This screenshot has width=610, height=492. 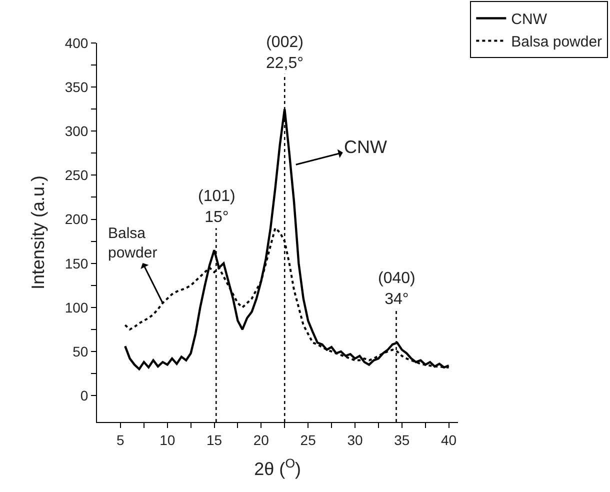 I want to click on x-tick-label: 5, so click(x=120, y=440).